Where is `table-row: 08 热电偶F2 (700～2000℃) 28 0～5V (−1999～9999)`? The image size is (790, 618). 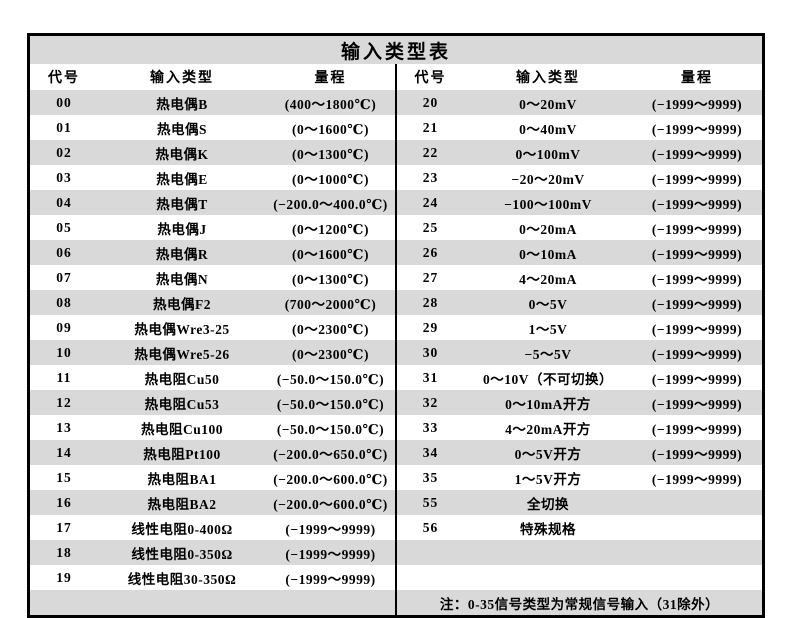 table-row: 08 热电偶F2 (700～2000℃) 28 0～5V (−1999～9999) is located at coordinates (396, 302).